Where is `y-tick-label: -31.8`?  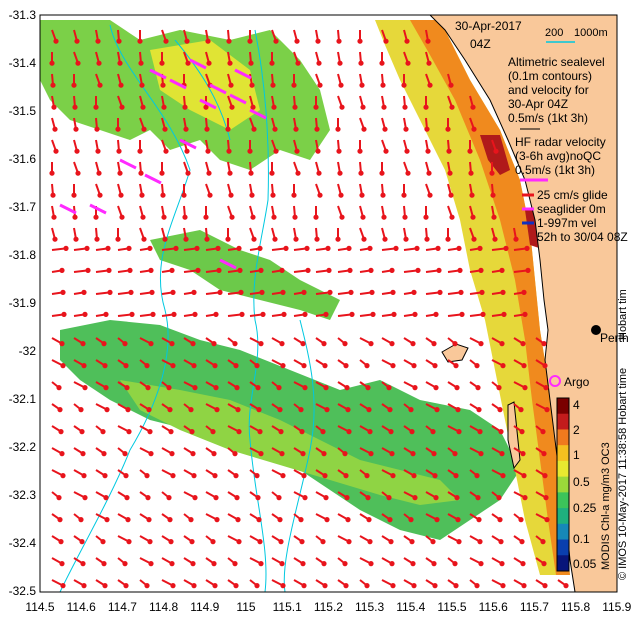 y-tick-label: -31.8 is located at coordinates (23, 255).